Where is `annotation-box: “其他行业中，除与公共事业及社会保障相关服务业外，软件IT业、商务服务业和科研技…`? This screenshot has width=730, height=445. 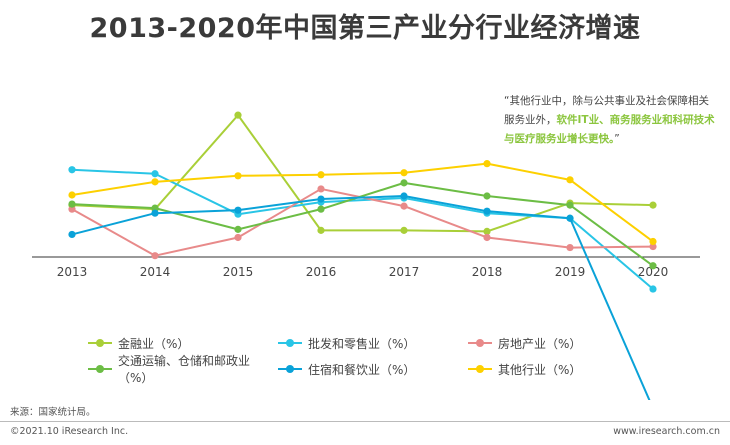
annotation-box: “其他行业中，除与公共事业及社会保障相关服务业外，软件IT业、商务服务业和科研技… is located at coordinates (610, 120).